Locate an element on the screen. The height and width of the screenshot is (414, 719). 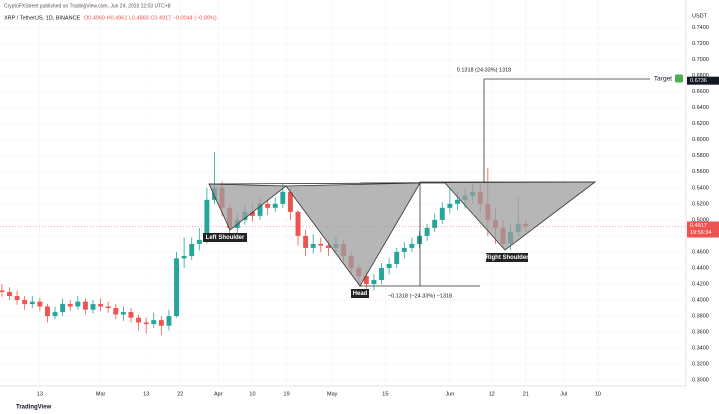
y-tick-label: 0.3000 is located at coordinates (700, 381).